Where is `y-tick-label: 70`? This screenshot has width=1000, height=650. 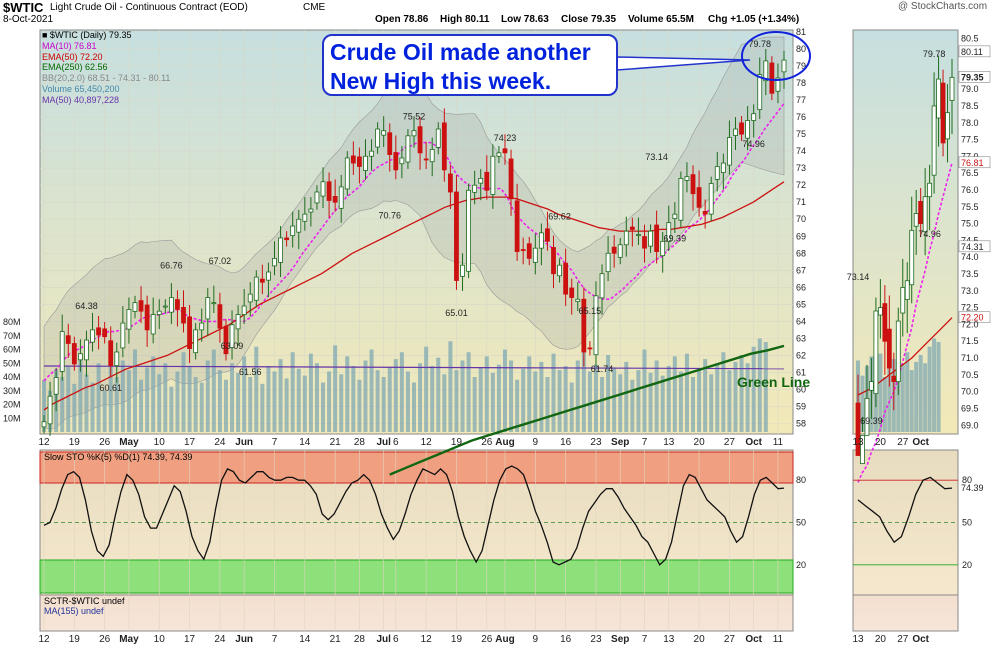 y-tick-label: 70 is located at coordinates (801, 219).